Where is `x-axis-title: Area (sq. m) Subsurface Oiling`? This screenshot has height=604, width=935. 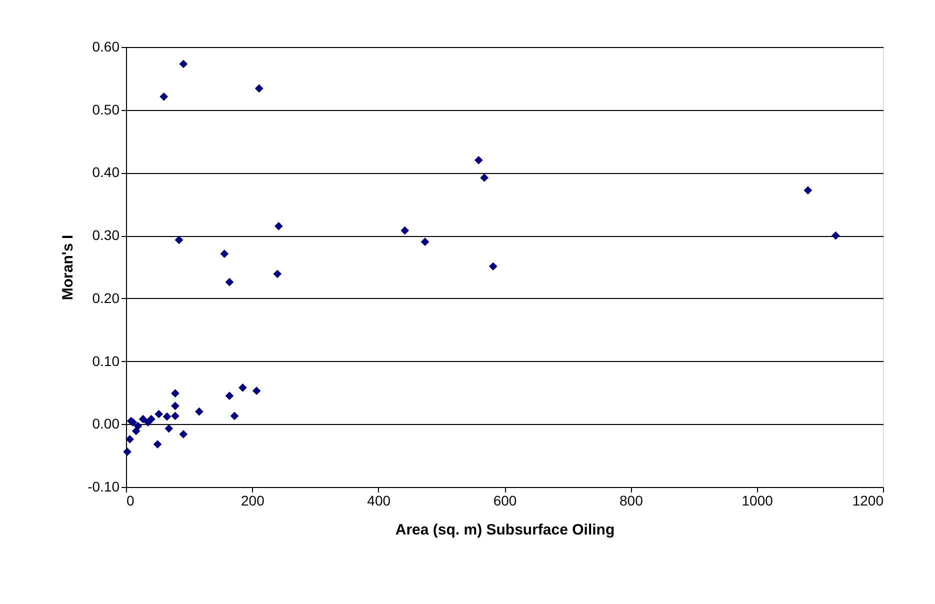 x-axis-title: Area (sq. m) Subsurface Oiling is located at coordinates (505, 530).